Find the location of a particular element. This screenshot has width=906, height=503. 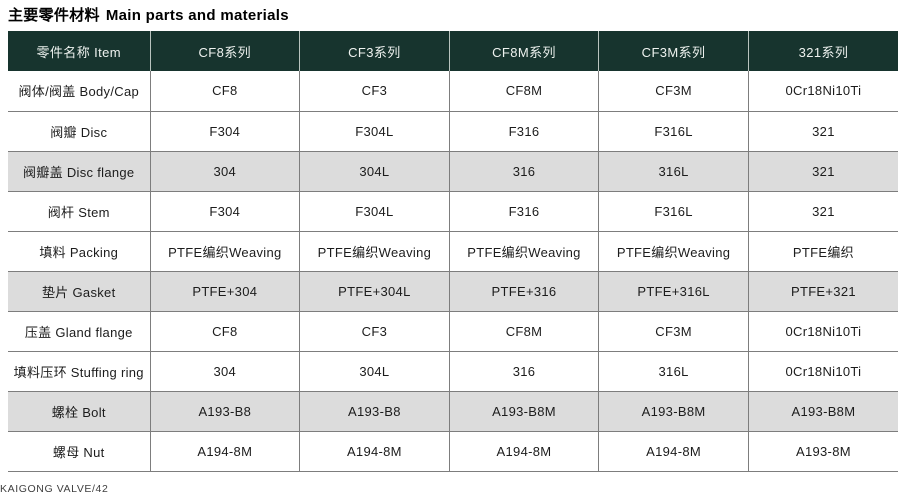

table-row: 压盖 Gland flange CF8 CF3 CF8M CF3M 0Cr18Ni10Ti is located at coordinates (453, 331).